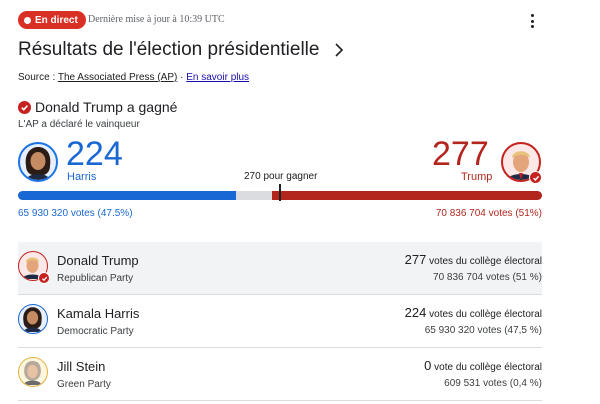 This screenshot has width=600, height=404. What do you see at coordinates (84, 384) in the screenshot?
I see `candidate-party: Green Party` at bounding box center [84, 384].